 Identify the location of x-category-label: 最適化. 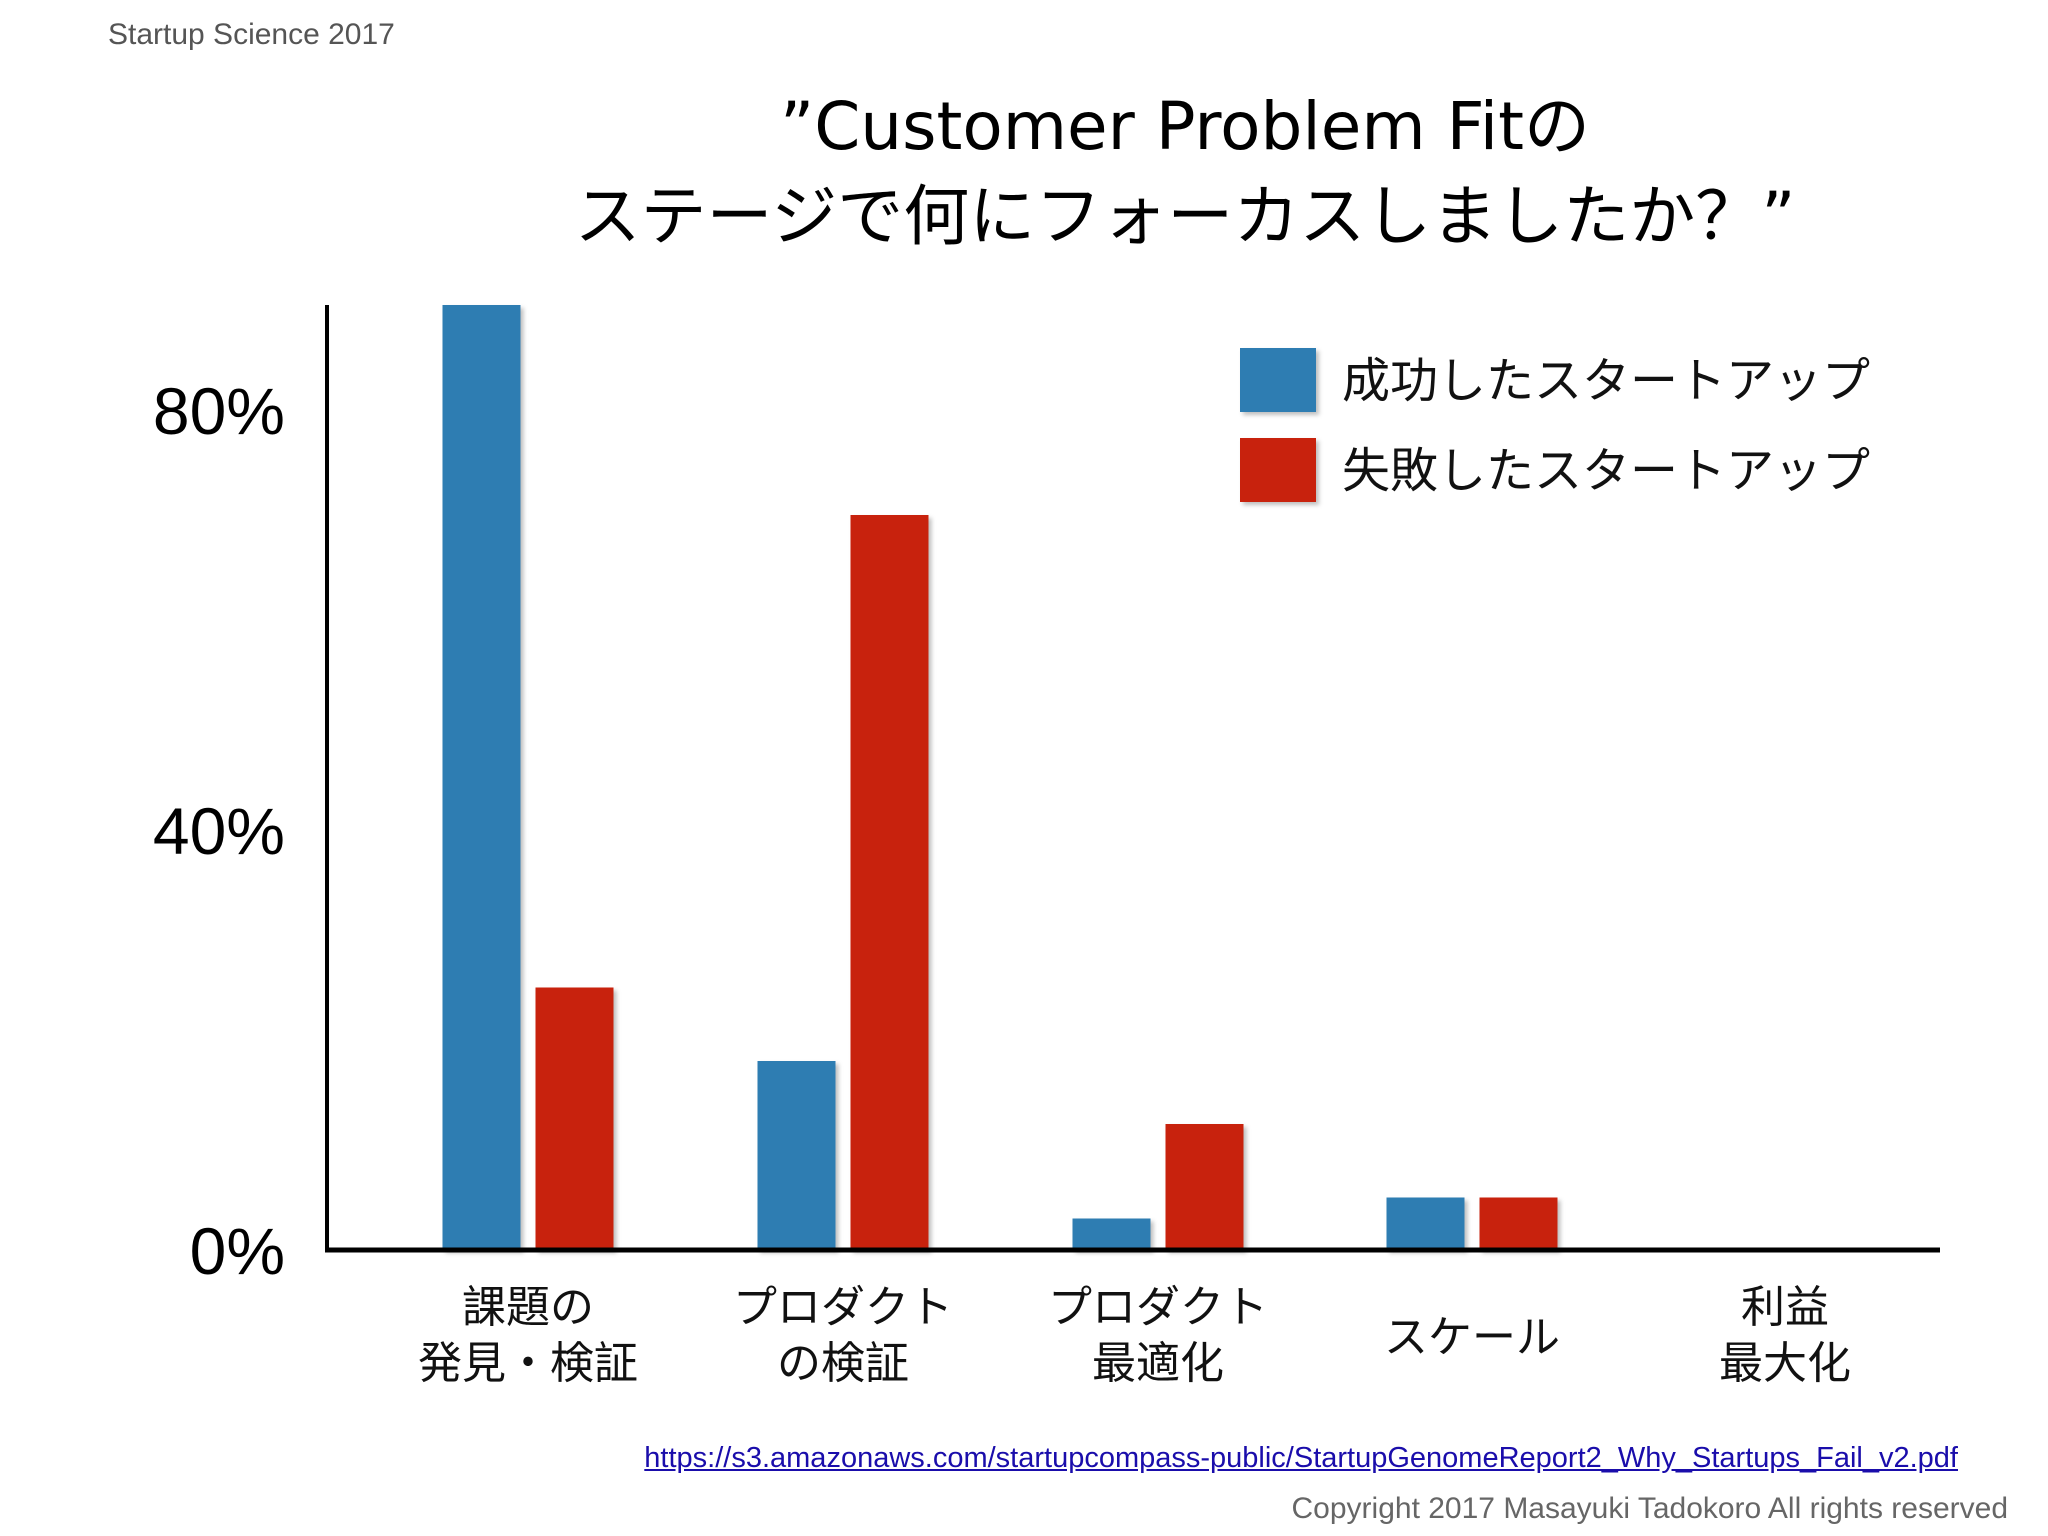
(1158, 1363).